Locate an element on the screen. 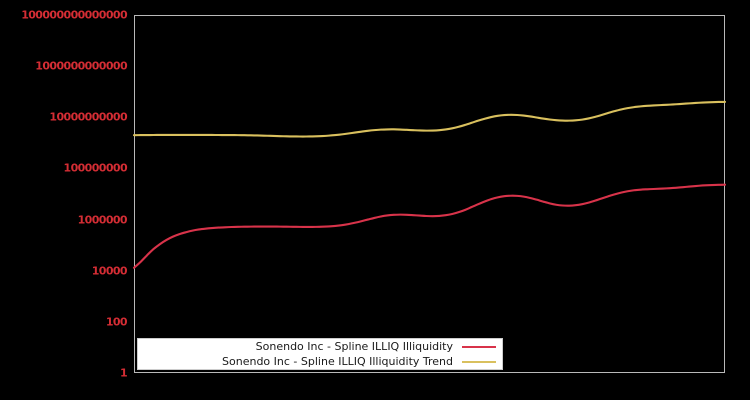 The image size is (750, 400). legend-swatch-illiquidity-trend is located at coordinates (479, 361).